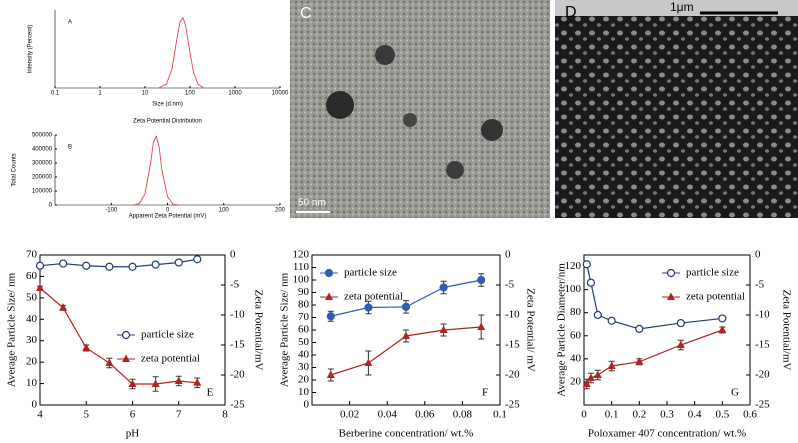 The image size is (798, 443). I want to click on y2-axis-label: Zeta Potential/ mV, so click(530, 330).